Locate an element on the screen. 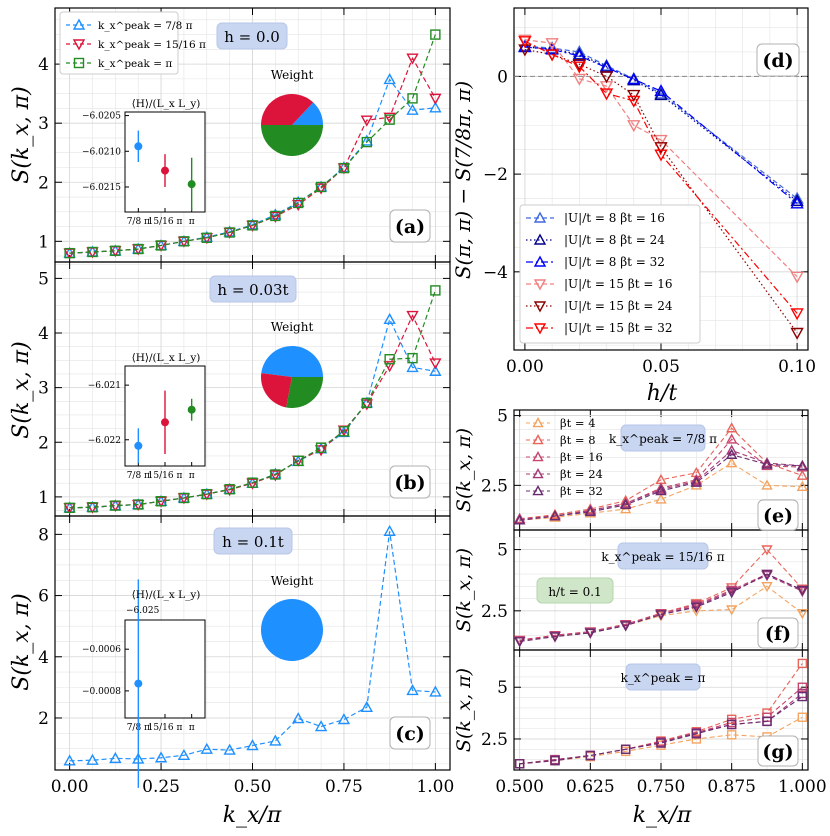  panel-label-e: (e) is located at coordinates (778, 516).